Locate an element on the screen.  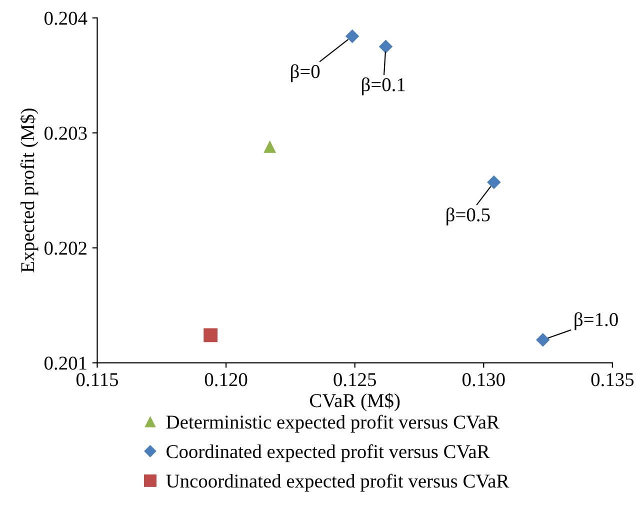
x-tick-label: 0.135 is located at coordinates (612, 379).